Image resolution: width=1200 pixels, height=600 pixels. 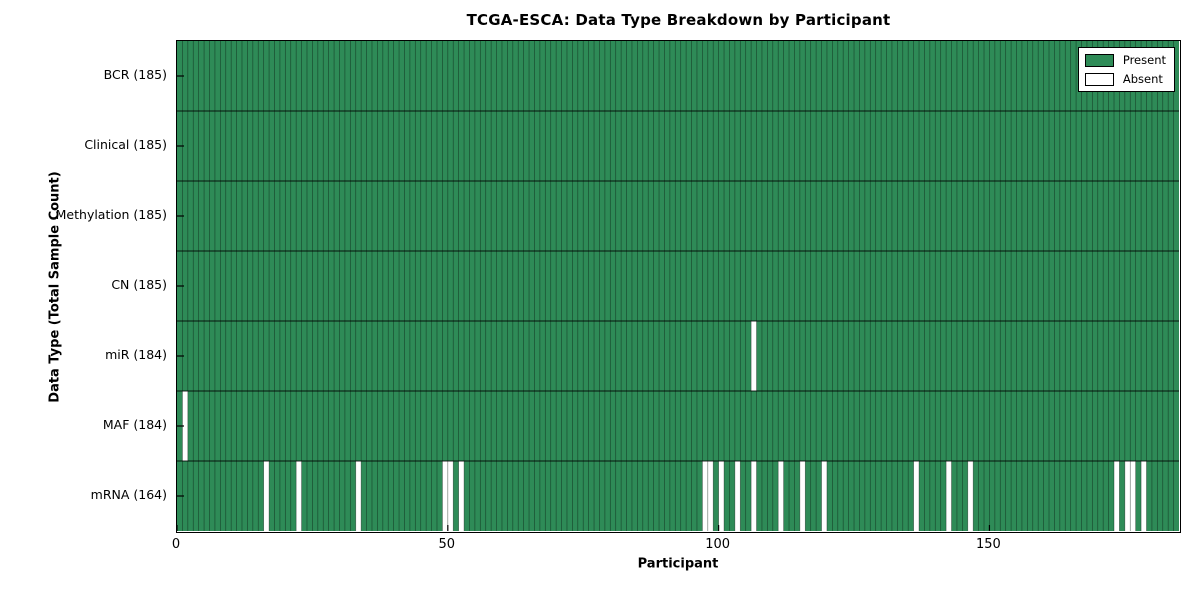 I want to click on ytick-label-CN: CN (185), so click(x=139, y=284).